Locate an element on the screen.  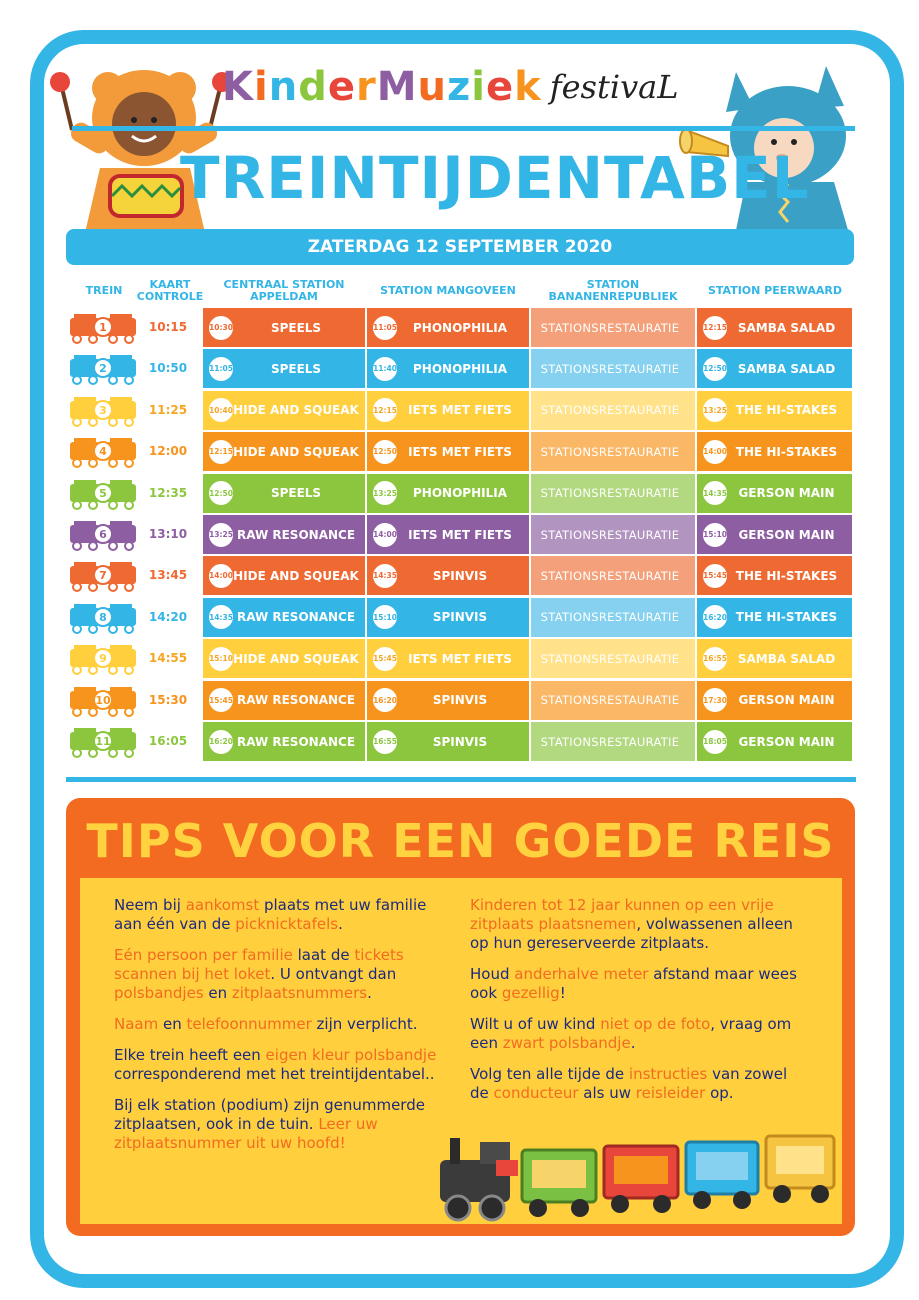
performance-name: PHONOPHILIA is located at coordinates (460, 327).